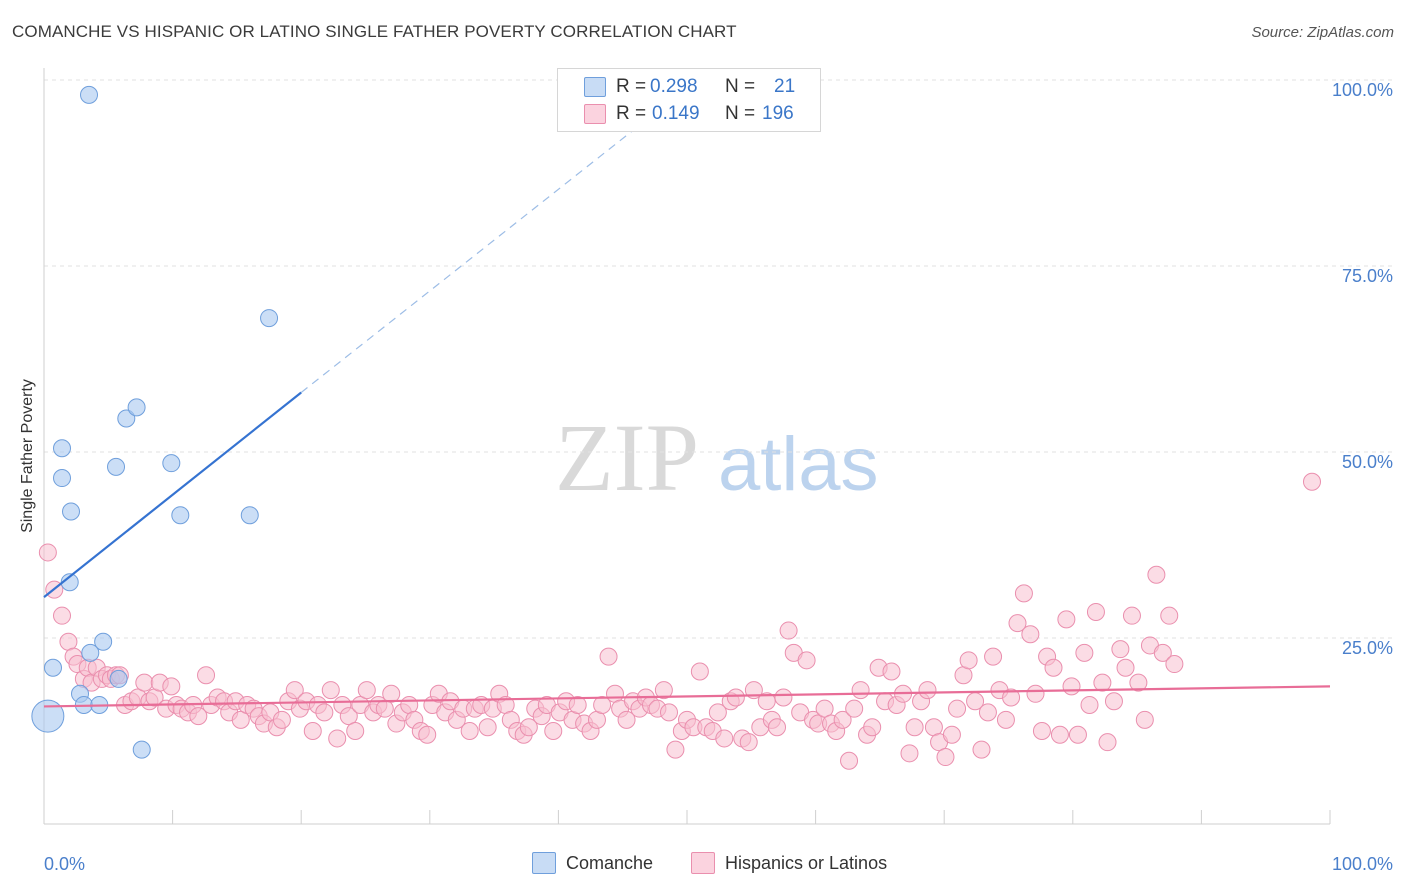  What do you see at coordinates (789, 863) in the screenshot?
I see `legend-item-hispanics: Hispanics or Latinos` at bounding box center [789, 863].